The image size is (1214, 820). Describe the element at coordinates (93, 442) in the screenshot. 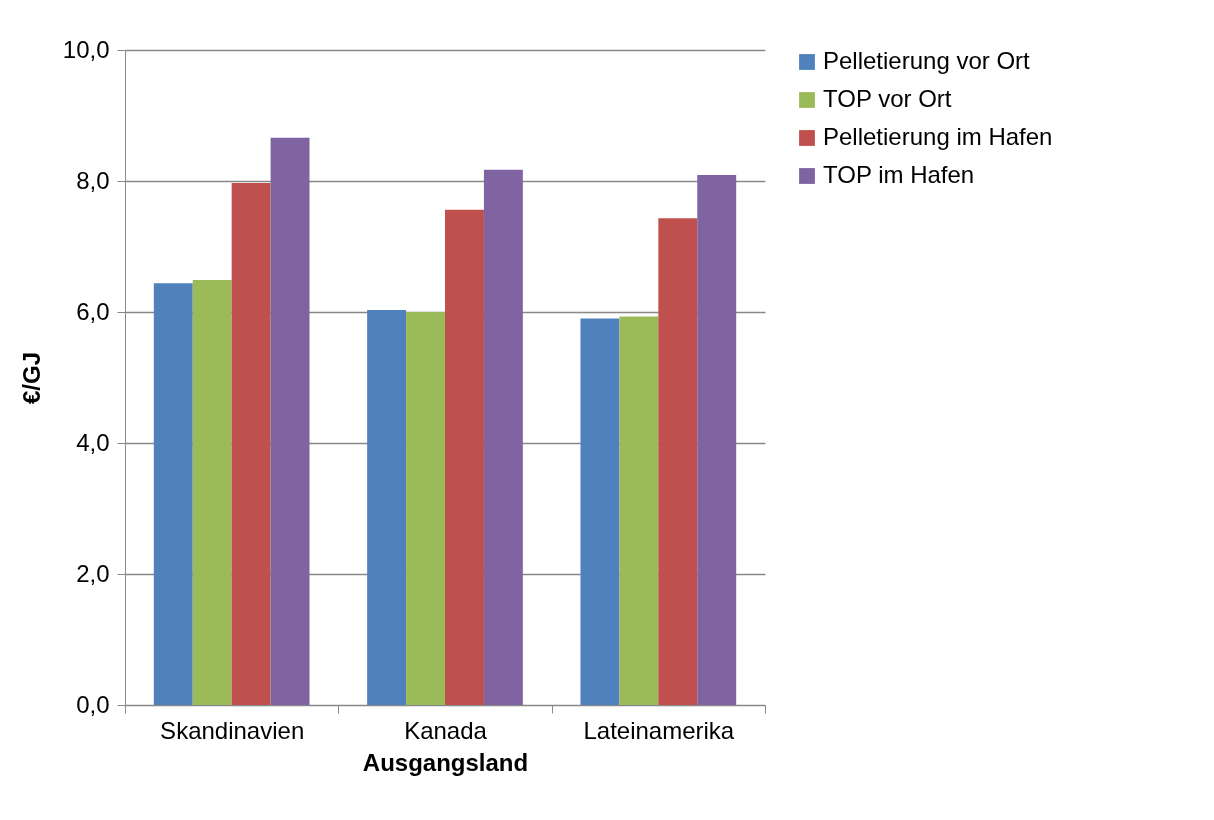

I see `y-tick-label: 4,0` at that location.